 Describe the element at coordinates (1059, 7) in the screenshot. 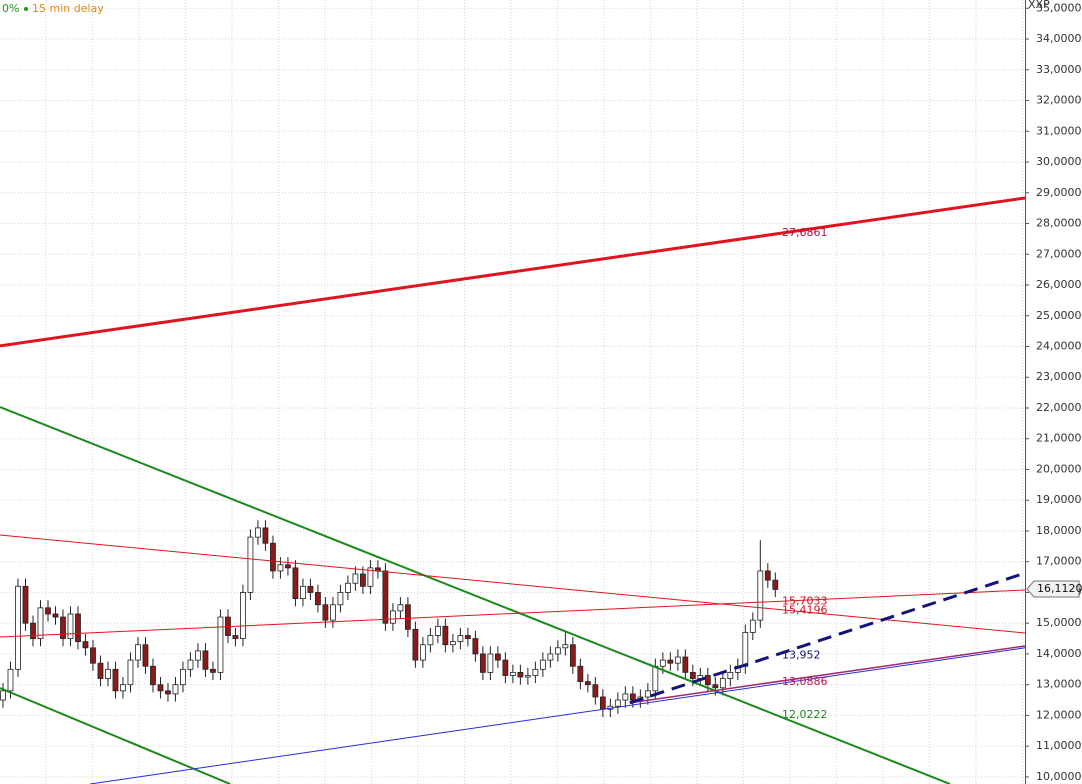

I see `y-tick-label: 35,0000` at that location.